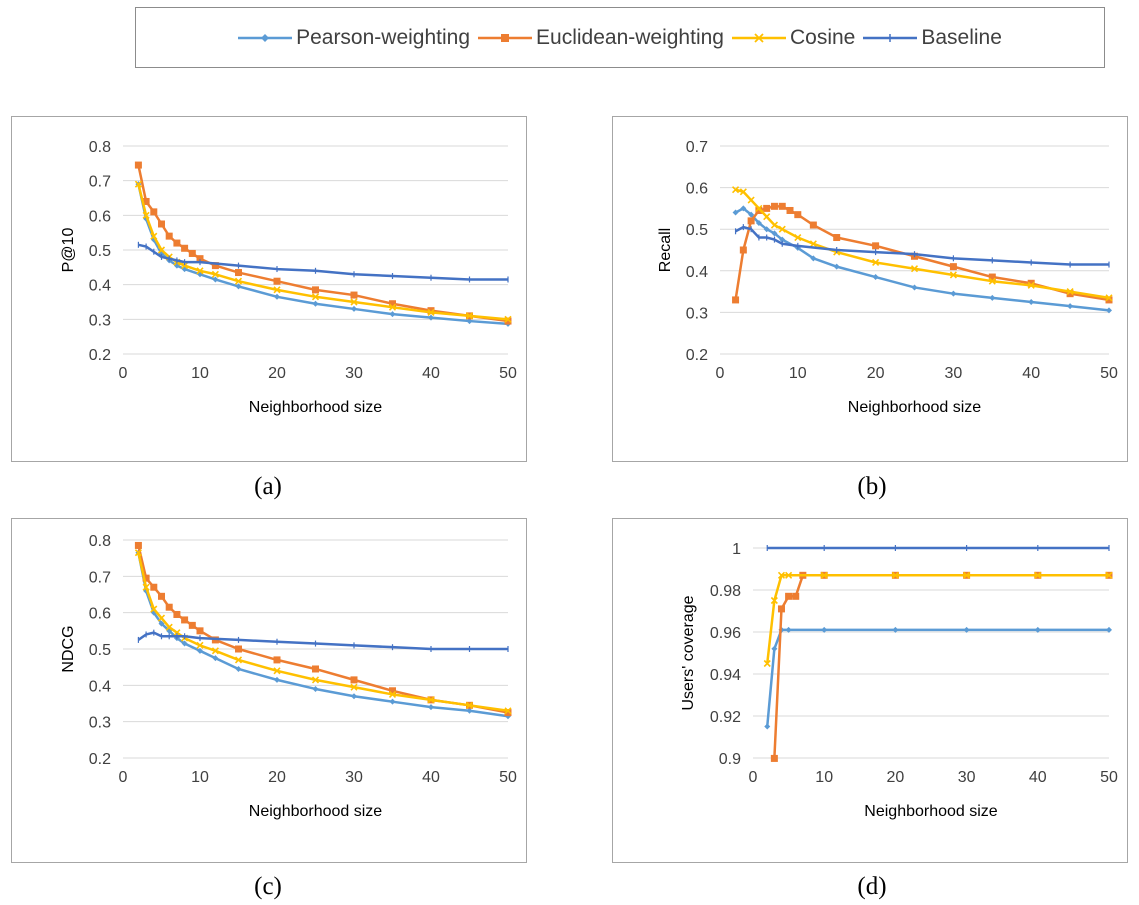 This screenshot has width=1139, height=905. What do you see at coordinates (322, 641) in the screenshot?
I see `series-line-baseline-c` at bounding box center [322, 641].